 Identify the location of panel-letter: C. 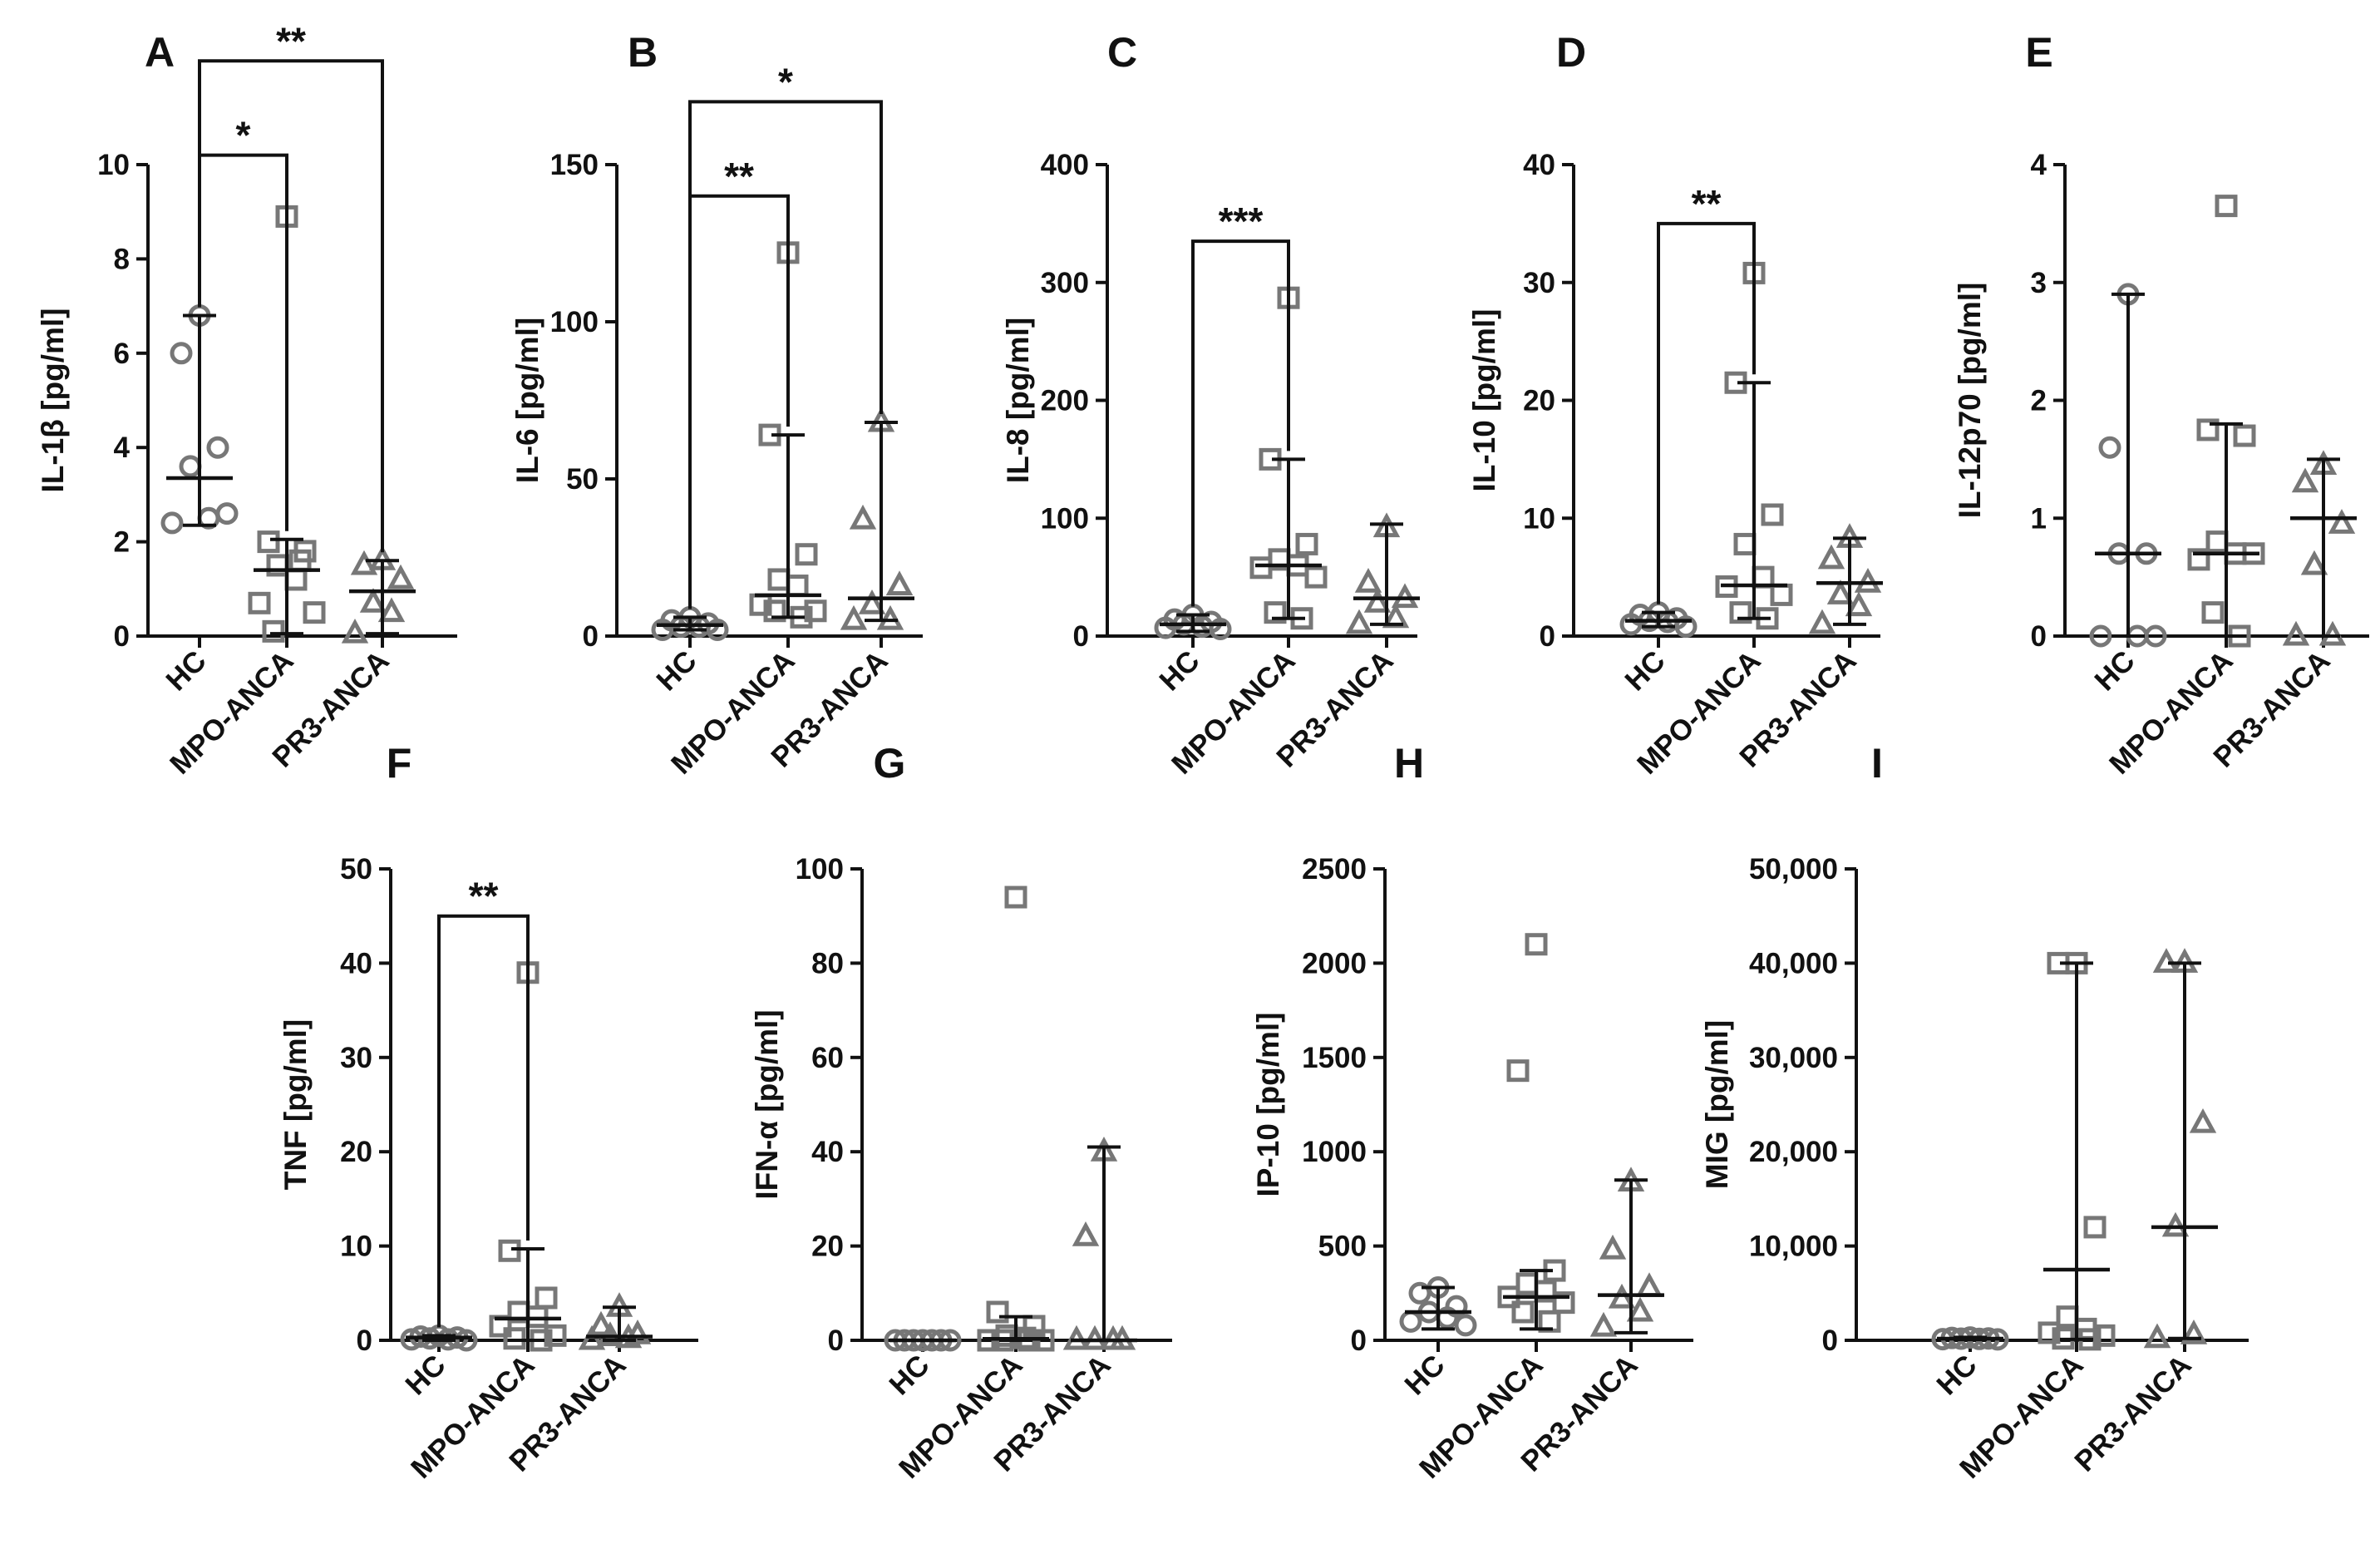
(1122, 52).